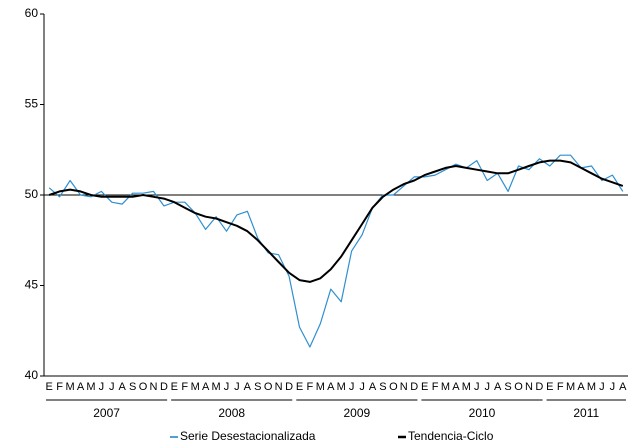 The image size is (634, 446). I want to click on legend-label: Serie Desestacionalizada, so click(248, 436).